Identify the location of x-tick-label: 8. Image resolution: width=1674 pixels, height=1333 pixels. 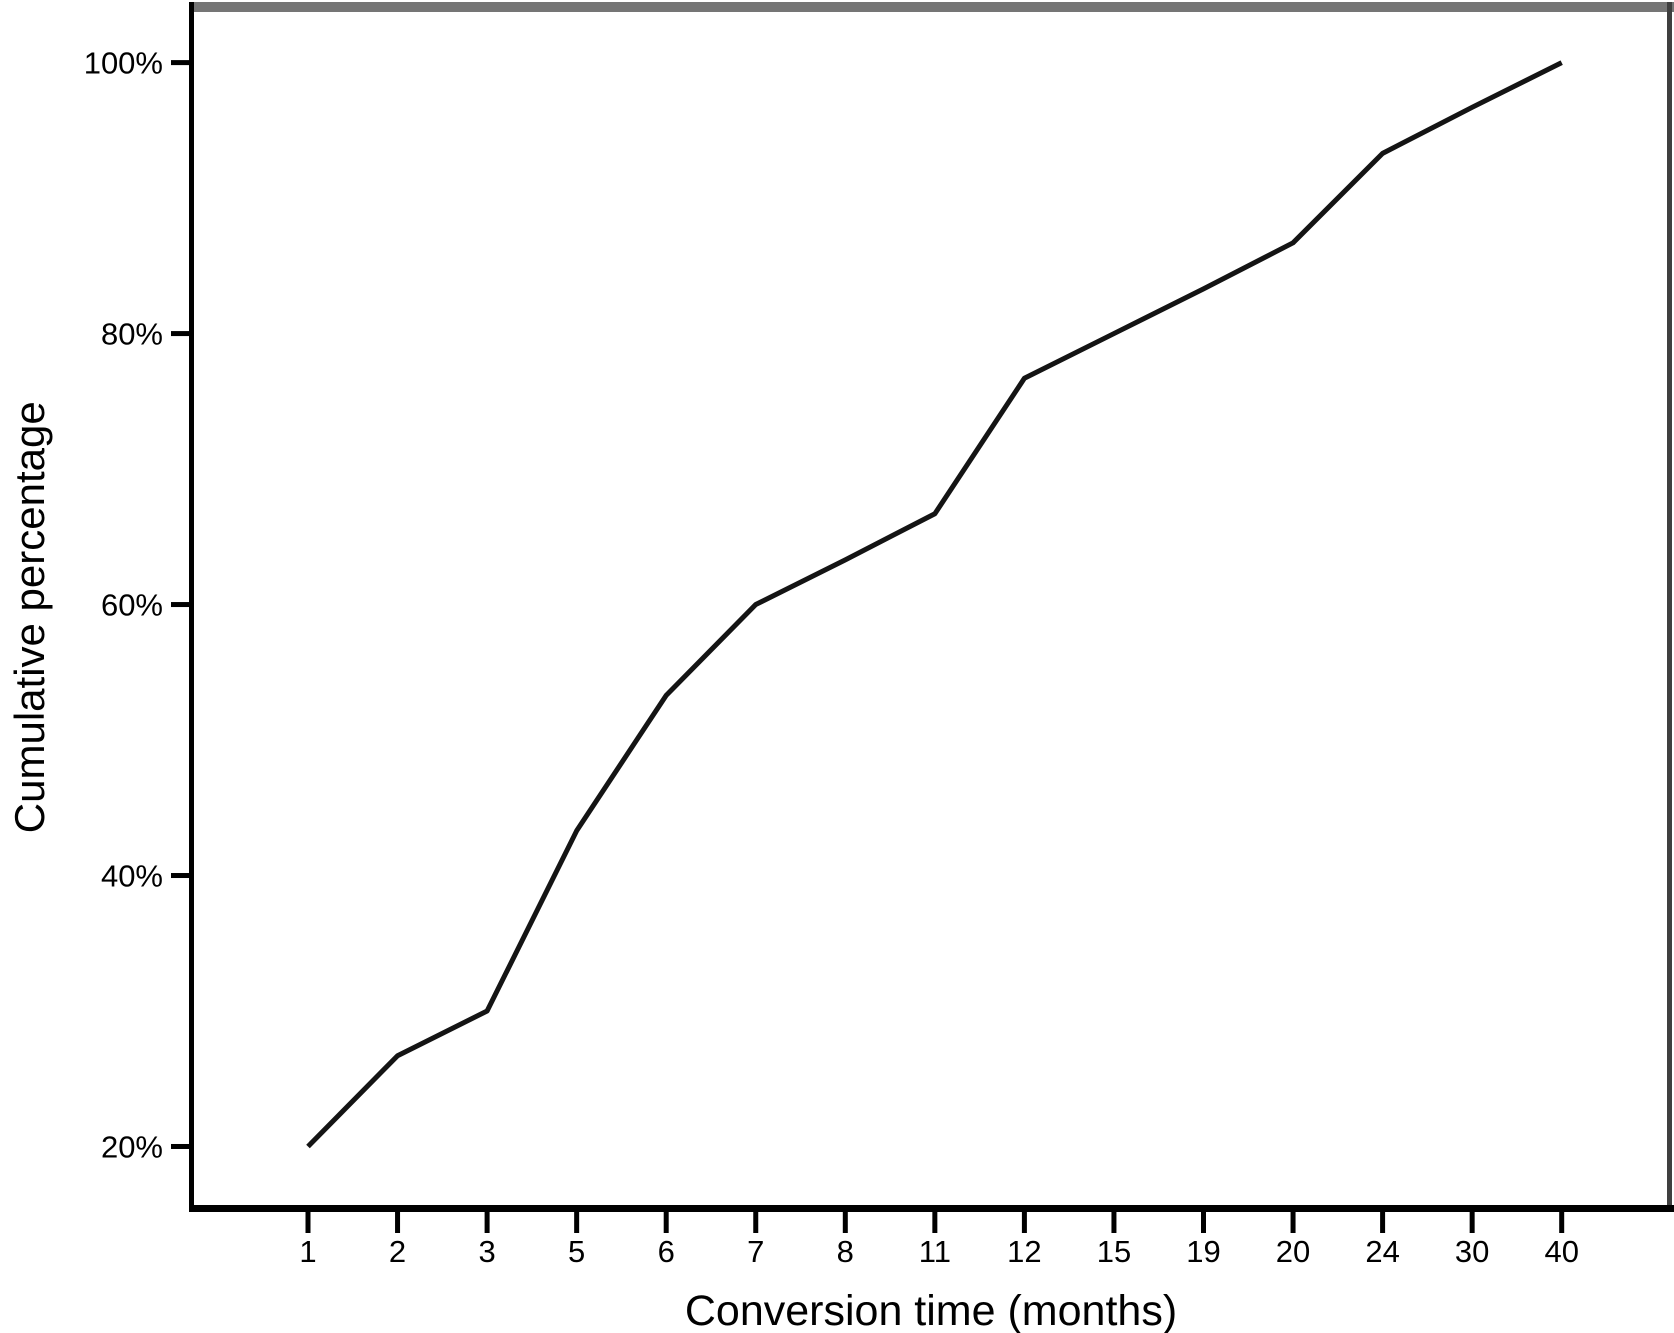
(845, 1251).